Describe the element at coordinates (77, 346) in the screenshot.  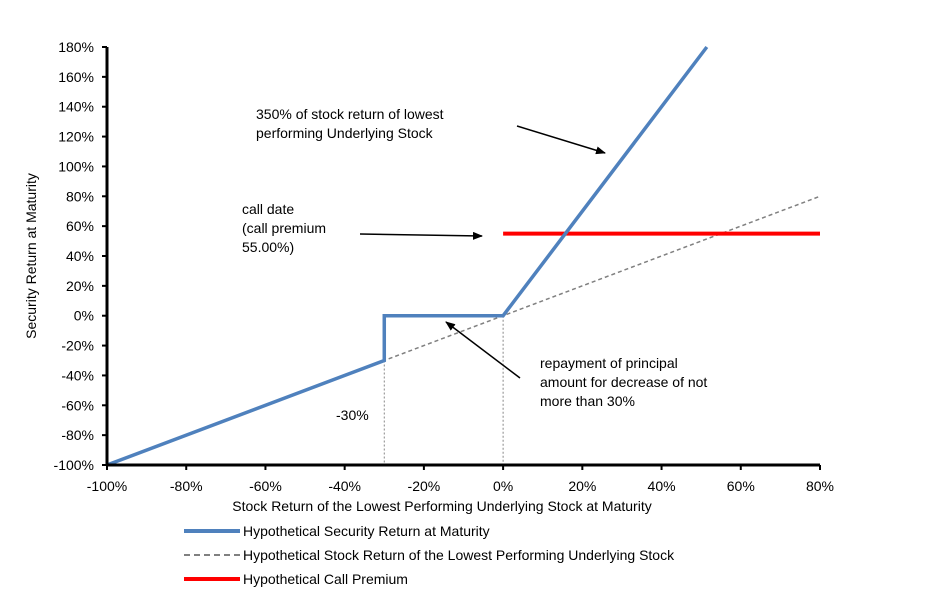
I see `y-tick-label: -20%` at that location.